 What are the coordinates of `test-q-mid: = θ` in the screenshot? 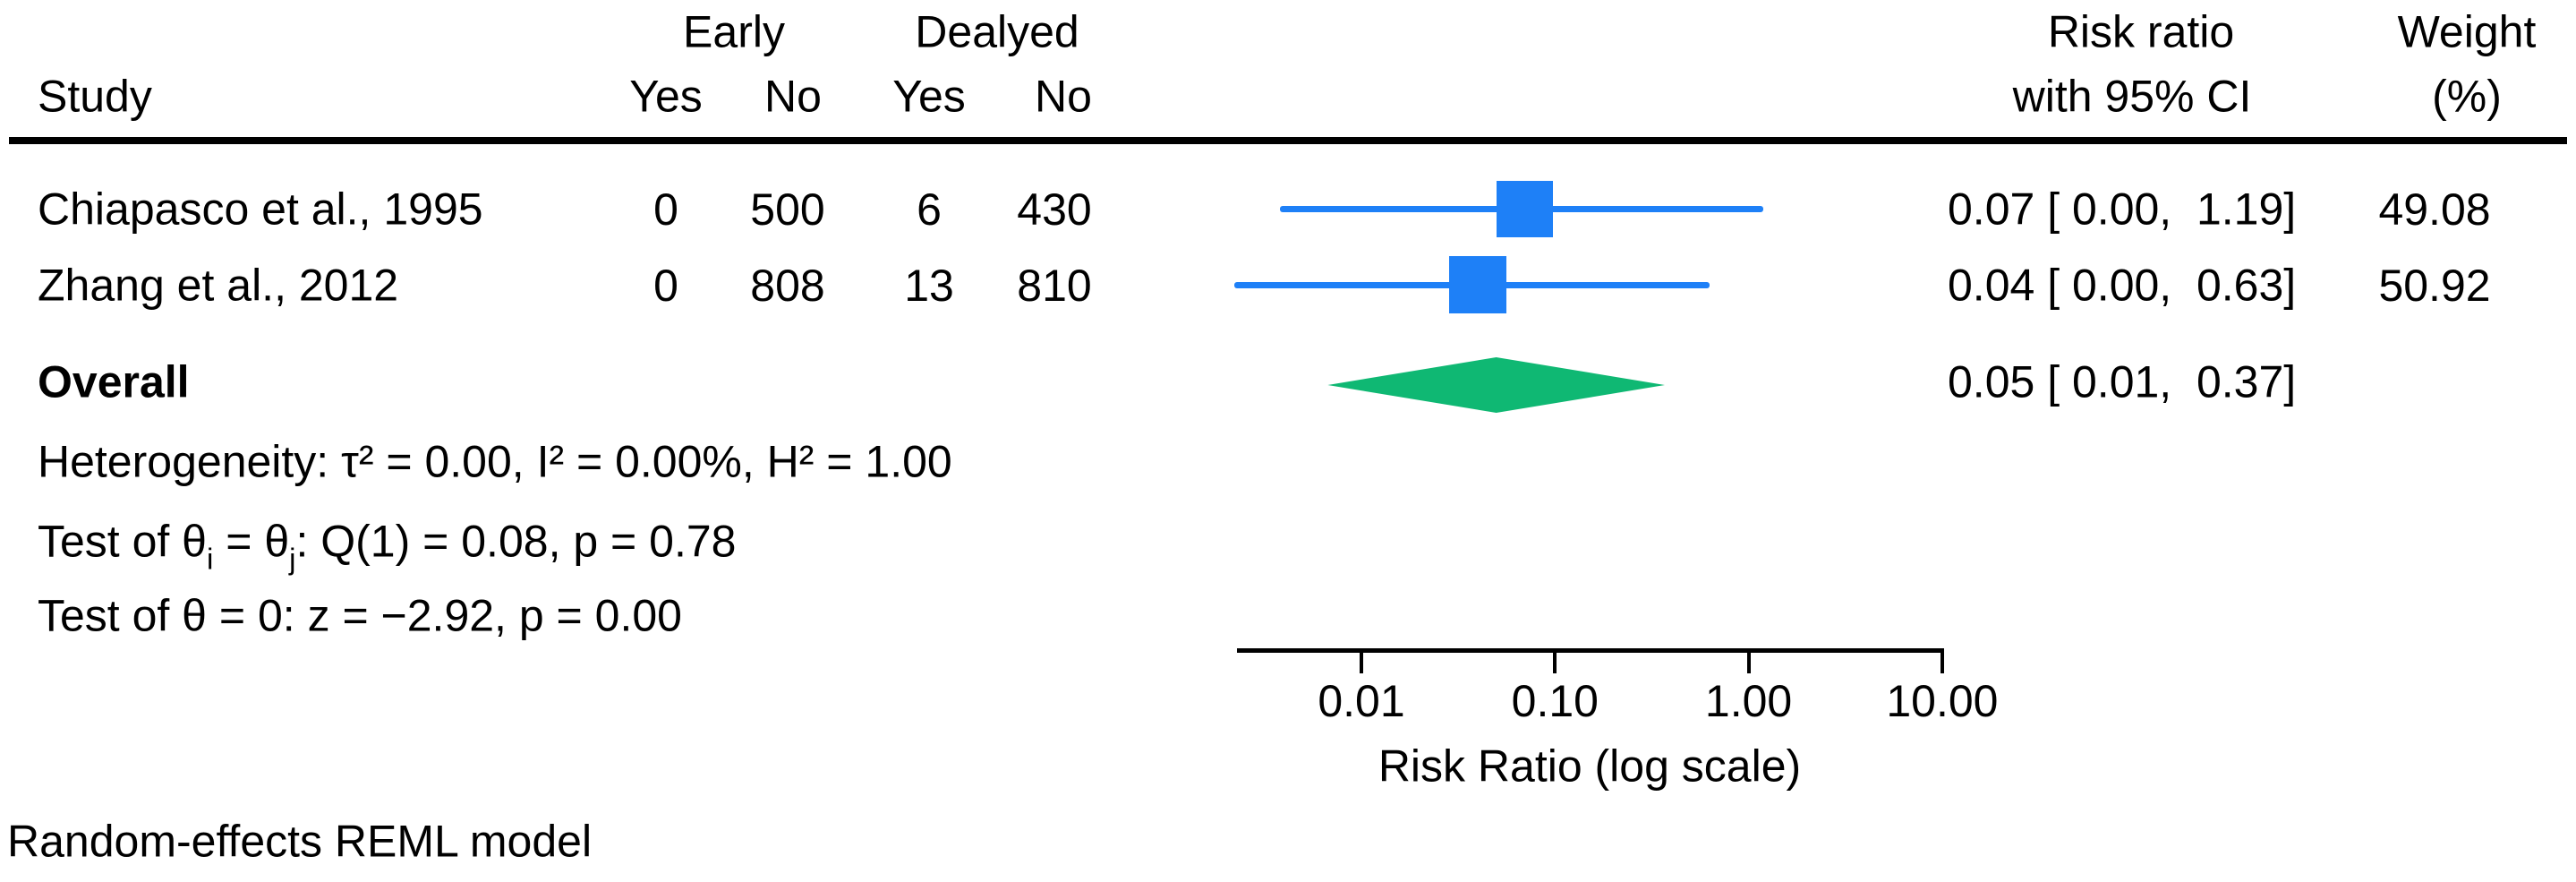 It's located at (251, 541).